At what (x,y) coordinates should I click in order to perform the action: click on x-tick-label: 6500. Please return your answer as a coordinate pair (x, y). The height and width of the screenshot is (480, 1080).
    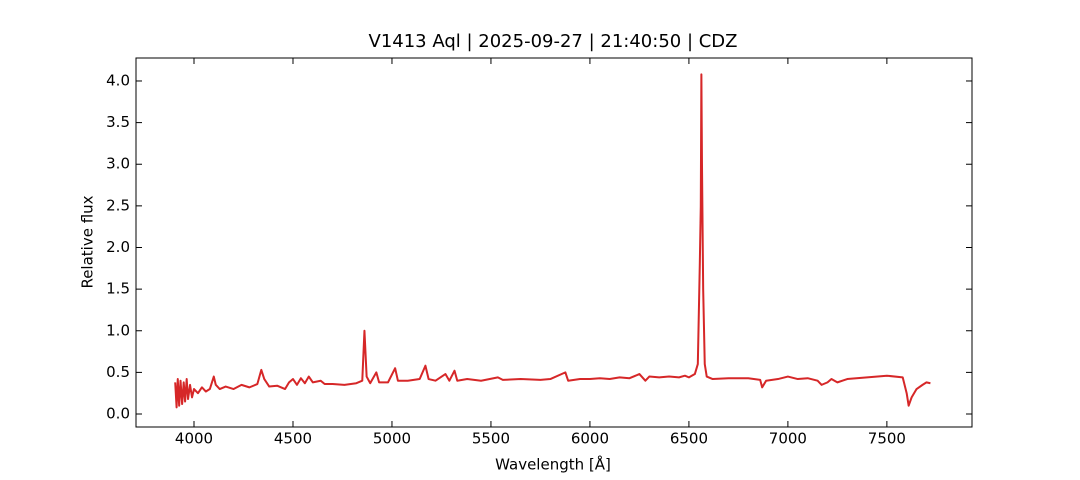
    Looking at the image, I should click on (689, 439).